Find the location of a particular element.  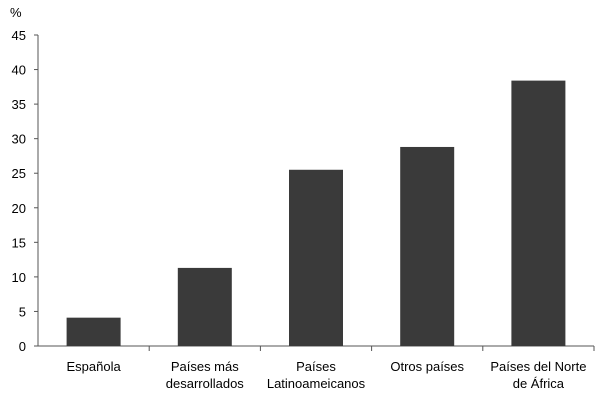

x-tick-label: Española is located at coordinates (93, 366).